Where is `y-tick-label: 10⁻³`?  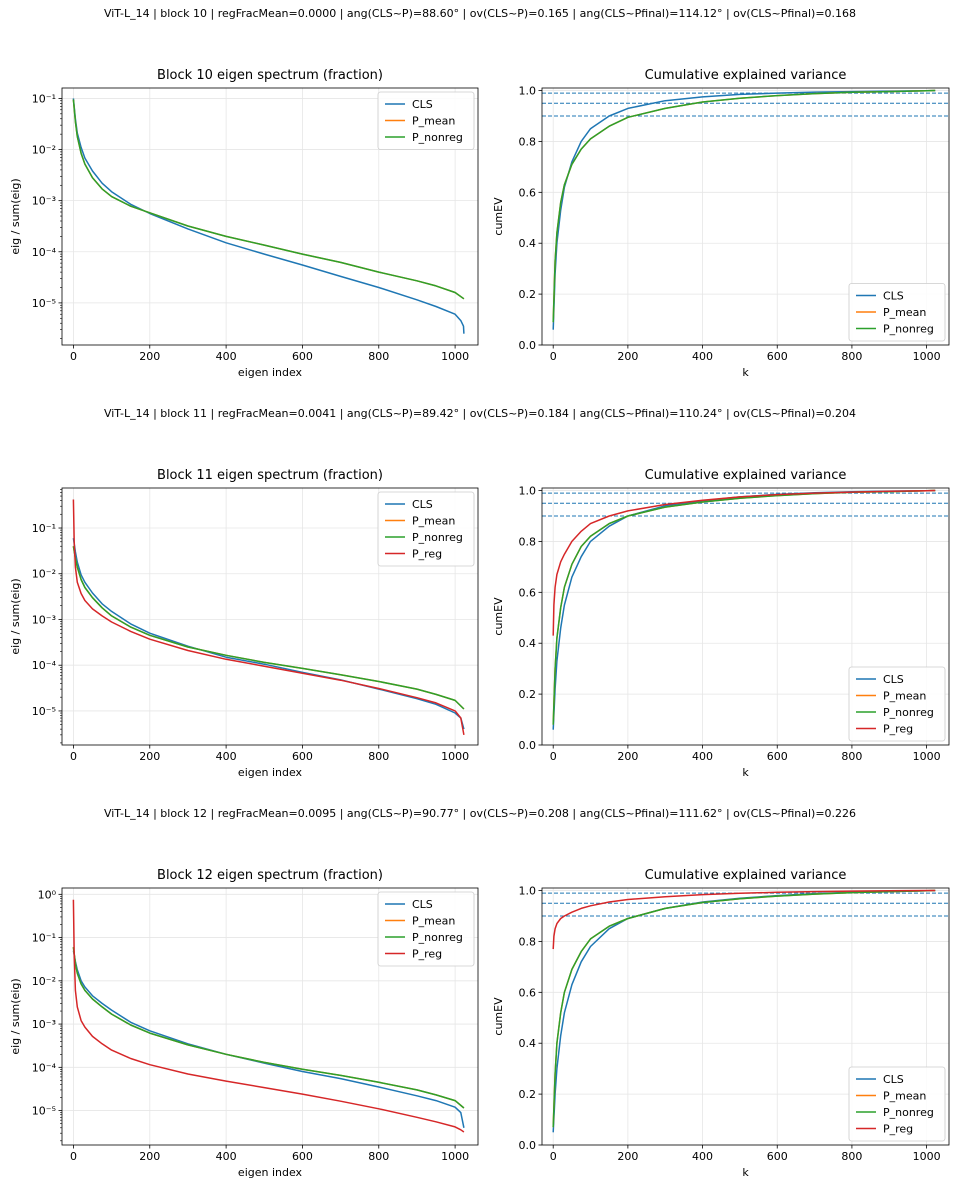 y-tick-label: 10⁻³ is located at coordinates (44, 1024).